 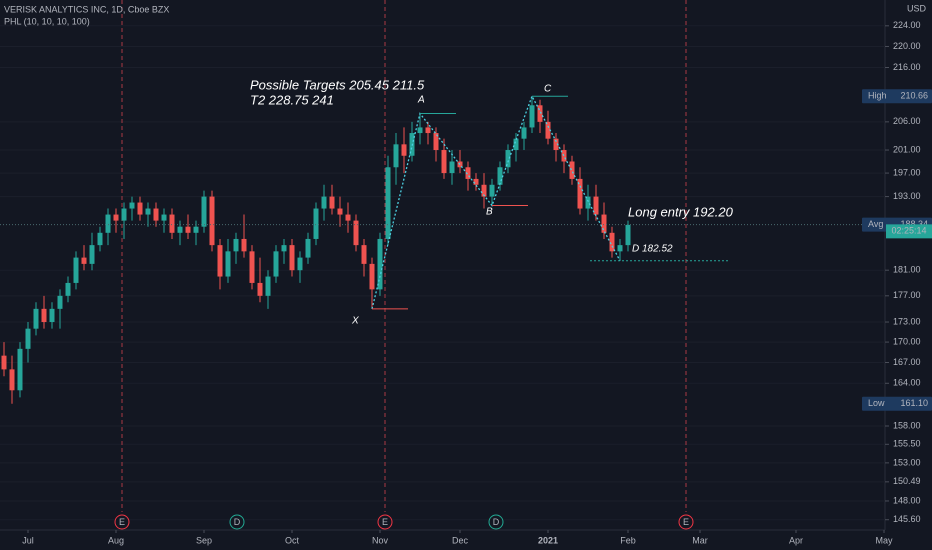 What do you see at coordinates (907, 196) in the screenshot?
I see `y-tick-label: 193.00` at bounding box center [907, 196].